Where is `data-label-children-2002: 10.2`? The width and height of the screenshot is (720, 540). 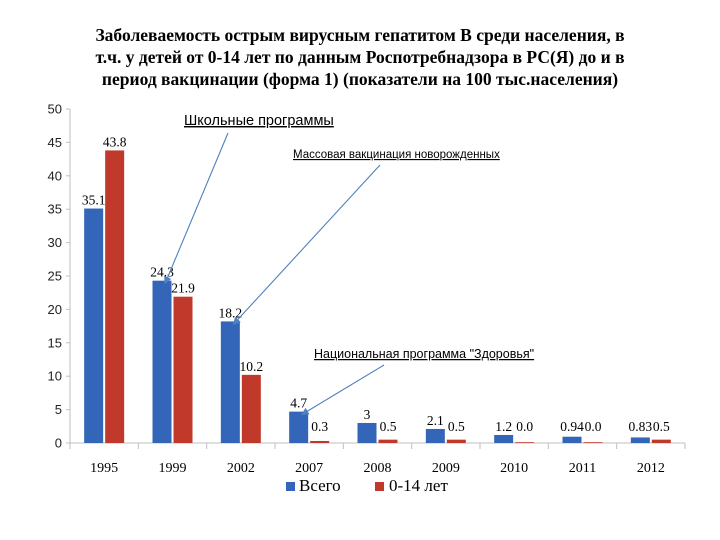
data-label-children-2002: 10.2 is located at coordinates (252, 366).